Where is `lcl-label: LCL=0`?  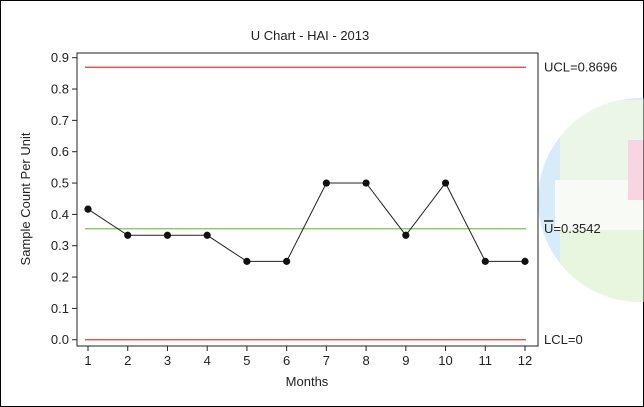 lcl-label: LCL=0 is located at coordinates (563, 339).